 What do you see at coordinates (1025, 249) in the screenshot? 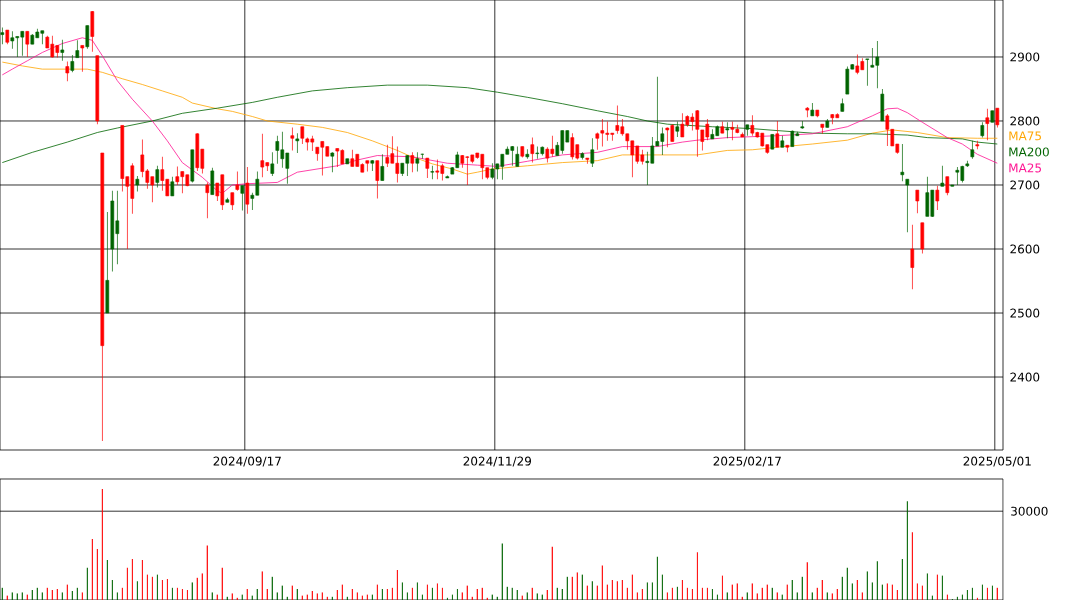
I see `y-tick-label: 2600` at bounding box center [1025, 249].